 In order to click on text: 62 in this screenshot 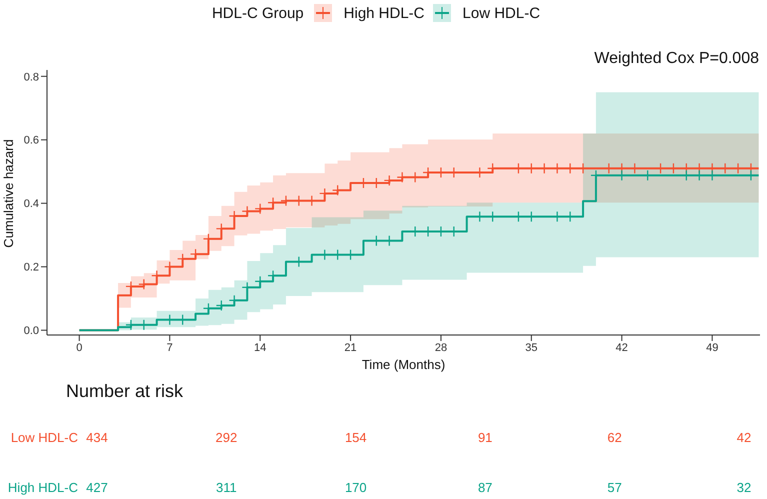, I will do `click(614, 437)`.